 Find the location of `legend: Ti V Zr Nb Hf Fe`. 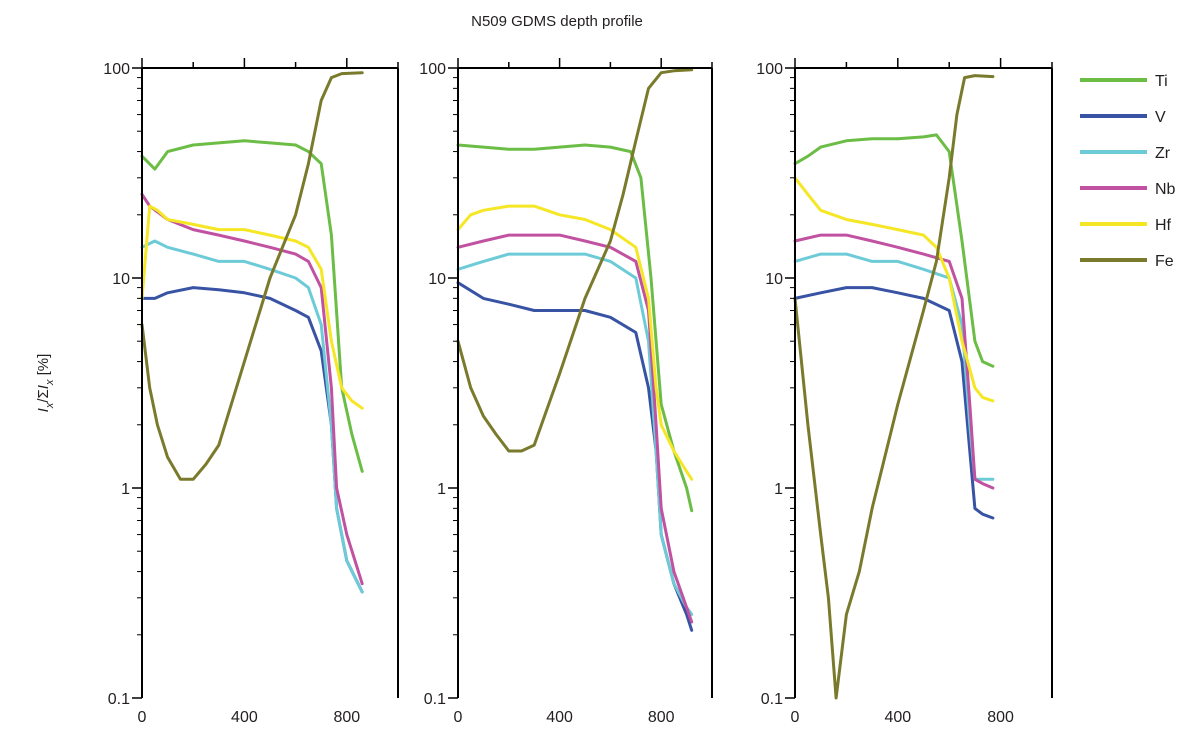

legend: Ti V Zr Nb Hf Fe is located at coordinates (1128, 171).